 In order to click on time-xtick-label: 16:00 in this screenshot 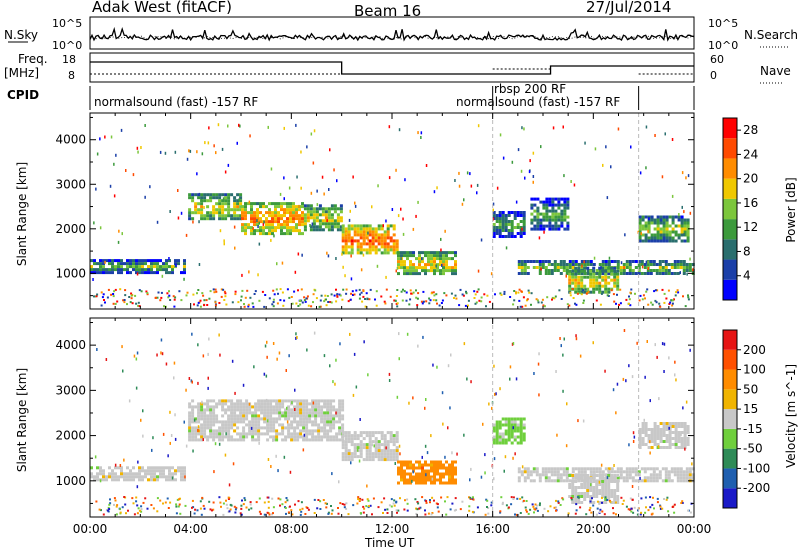, I will do `click(492, 529)`.